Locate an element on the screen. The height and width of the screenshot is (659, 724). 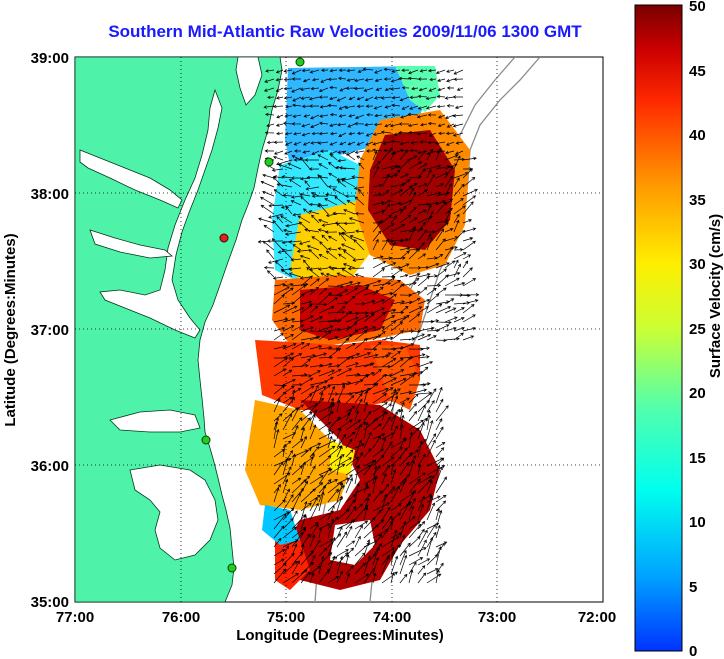
colorbar-tick-label: 25 is located at coordinates (697, 329).